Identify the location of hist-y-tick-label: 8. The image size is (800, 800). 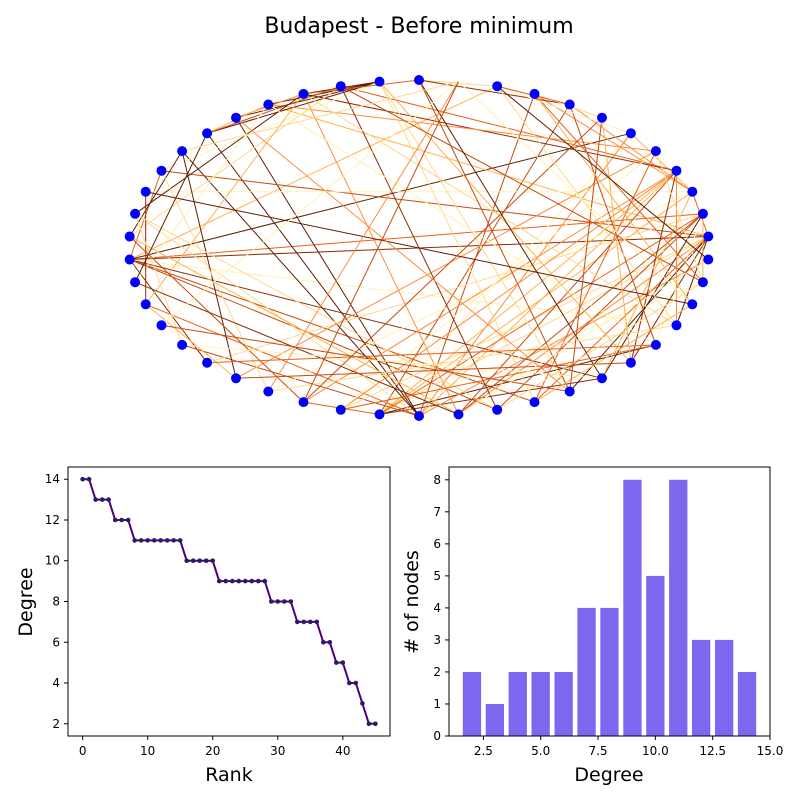
(437, 480).